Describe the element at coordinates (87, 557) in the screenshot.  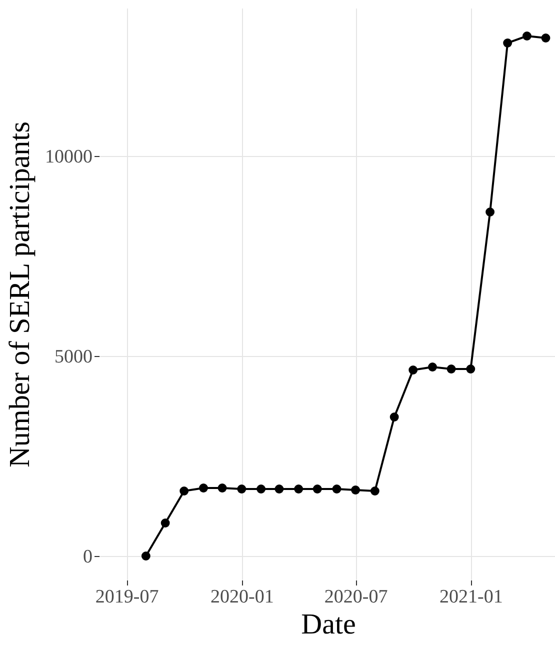
I see `y-tick-label: 0` at that location.